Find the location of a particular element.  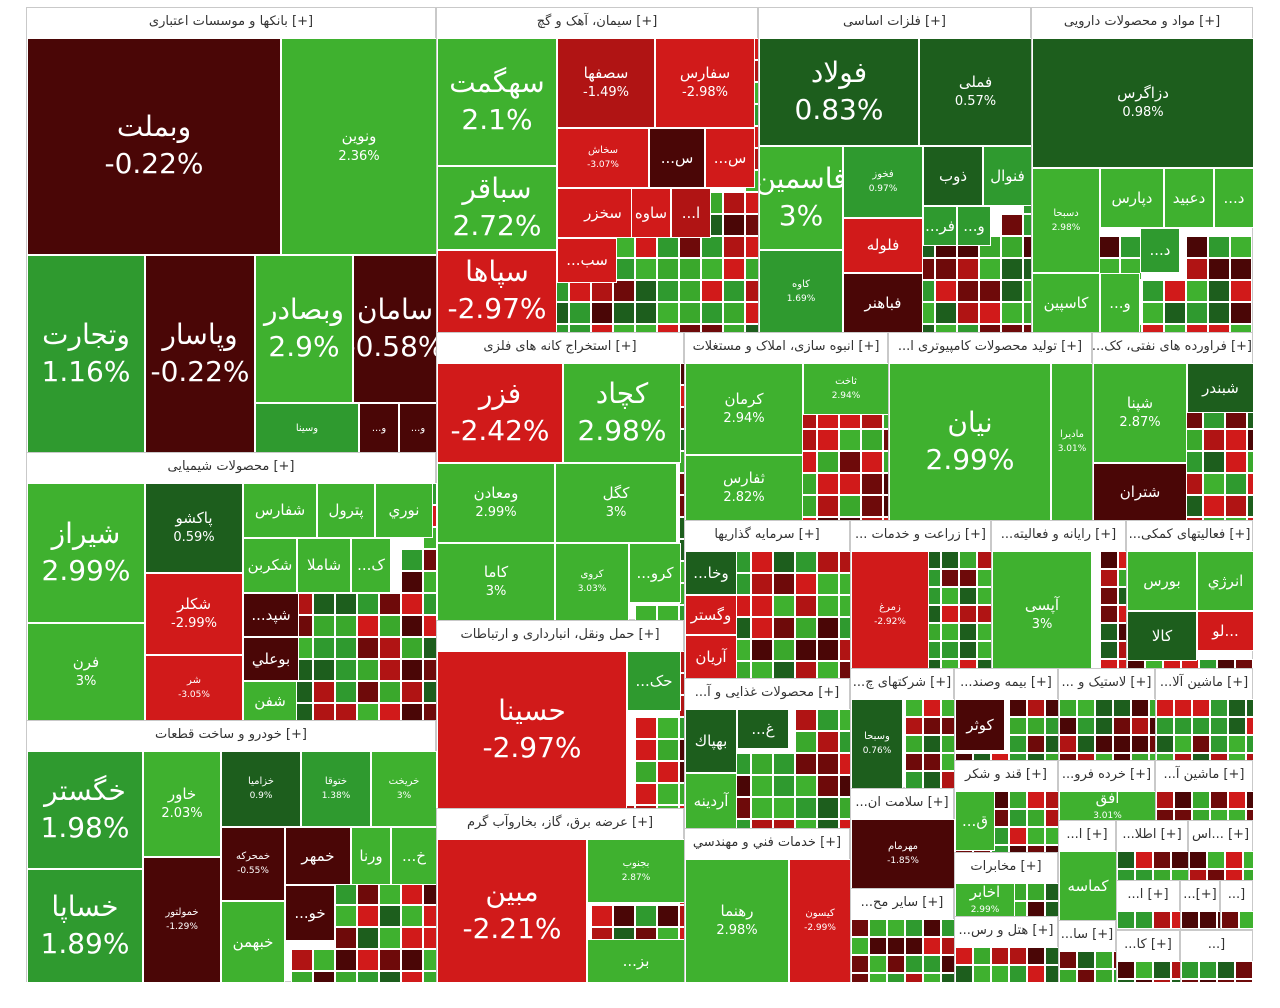

stock-tile: خزامیا 0.9% is located at coordinates (261, 789).